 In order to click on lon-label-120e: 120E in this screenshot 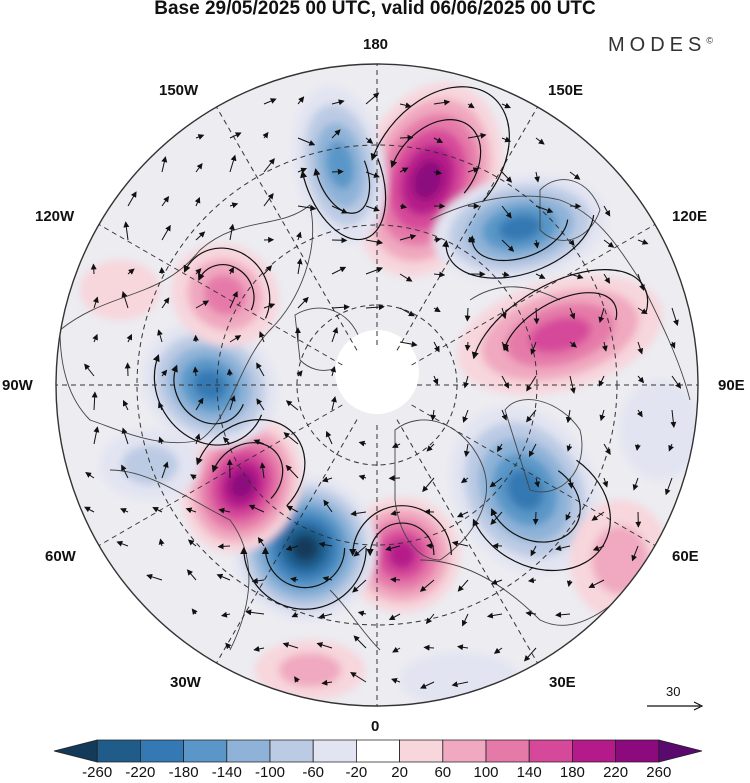, I will do `click(690, 216)`.